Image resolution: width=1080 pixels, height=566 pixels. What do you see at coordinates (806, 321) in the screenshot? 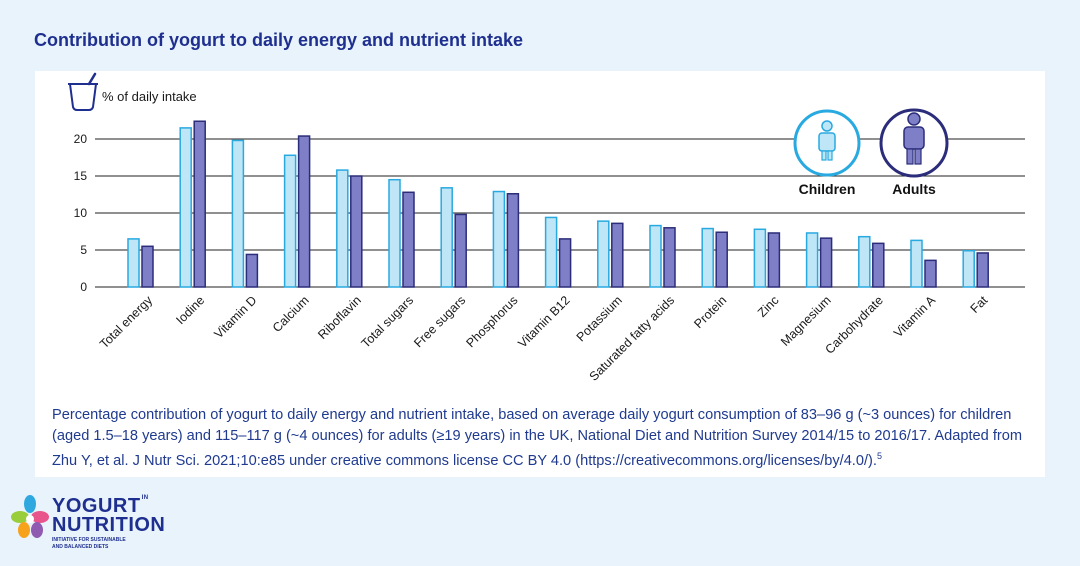
I see `x-tick-label: Magnesium` at bounding box center [806, 321].